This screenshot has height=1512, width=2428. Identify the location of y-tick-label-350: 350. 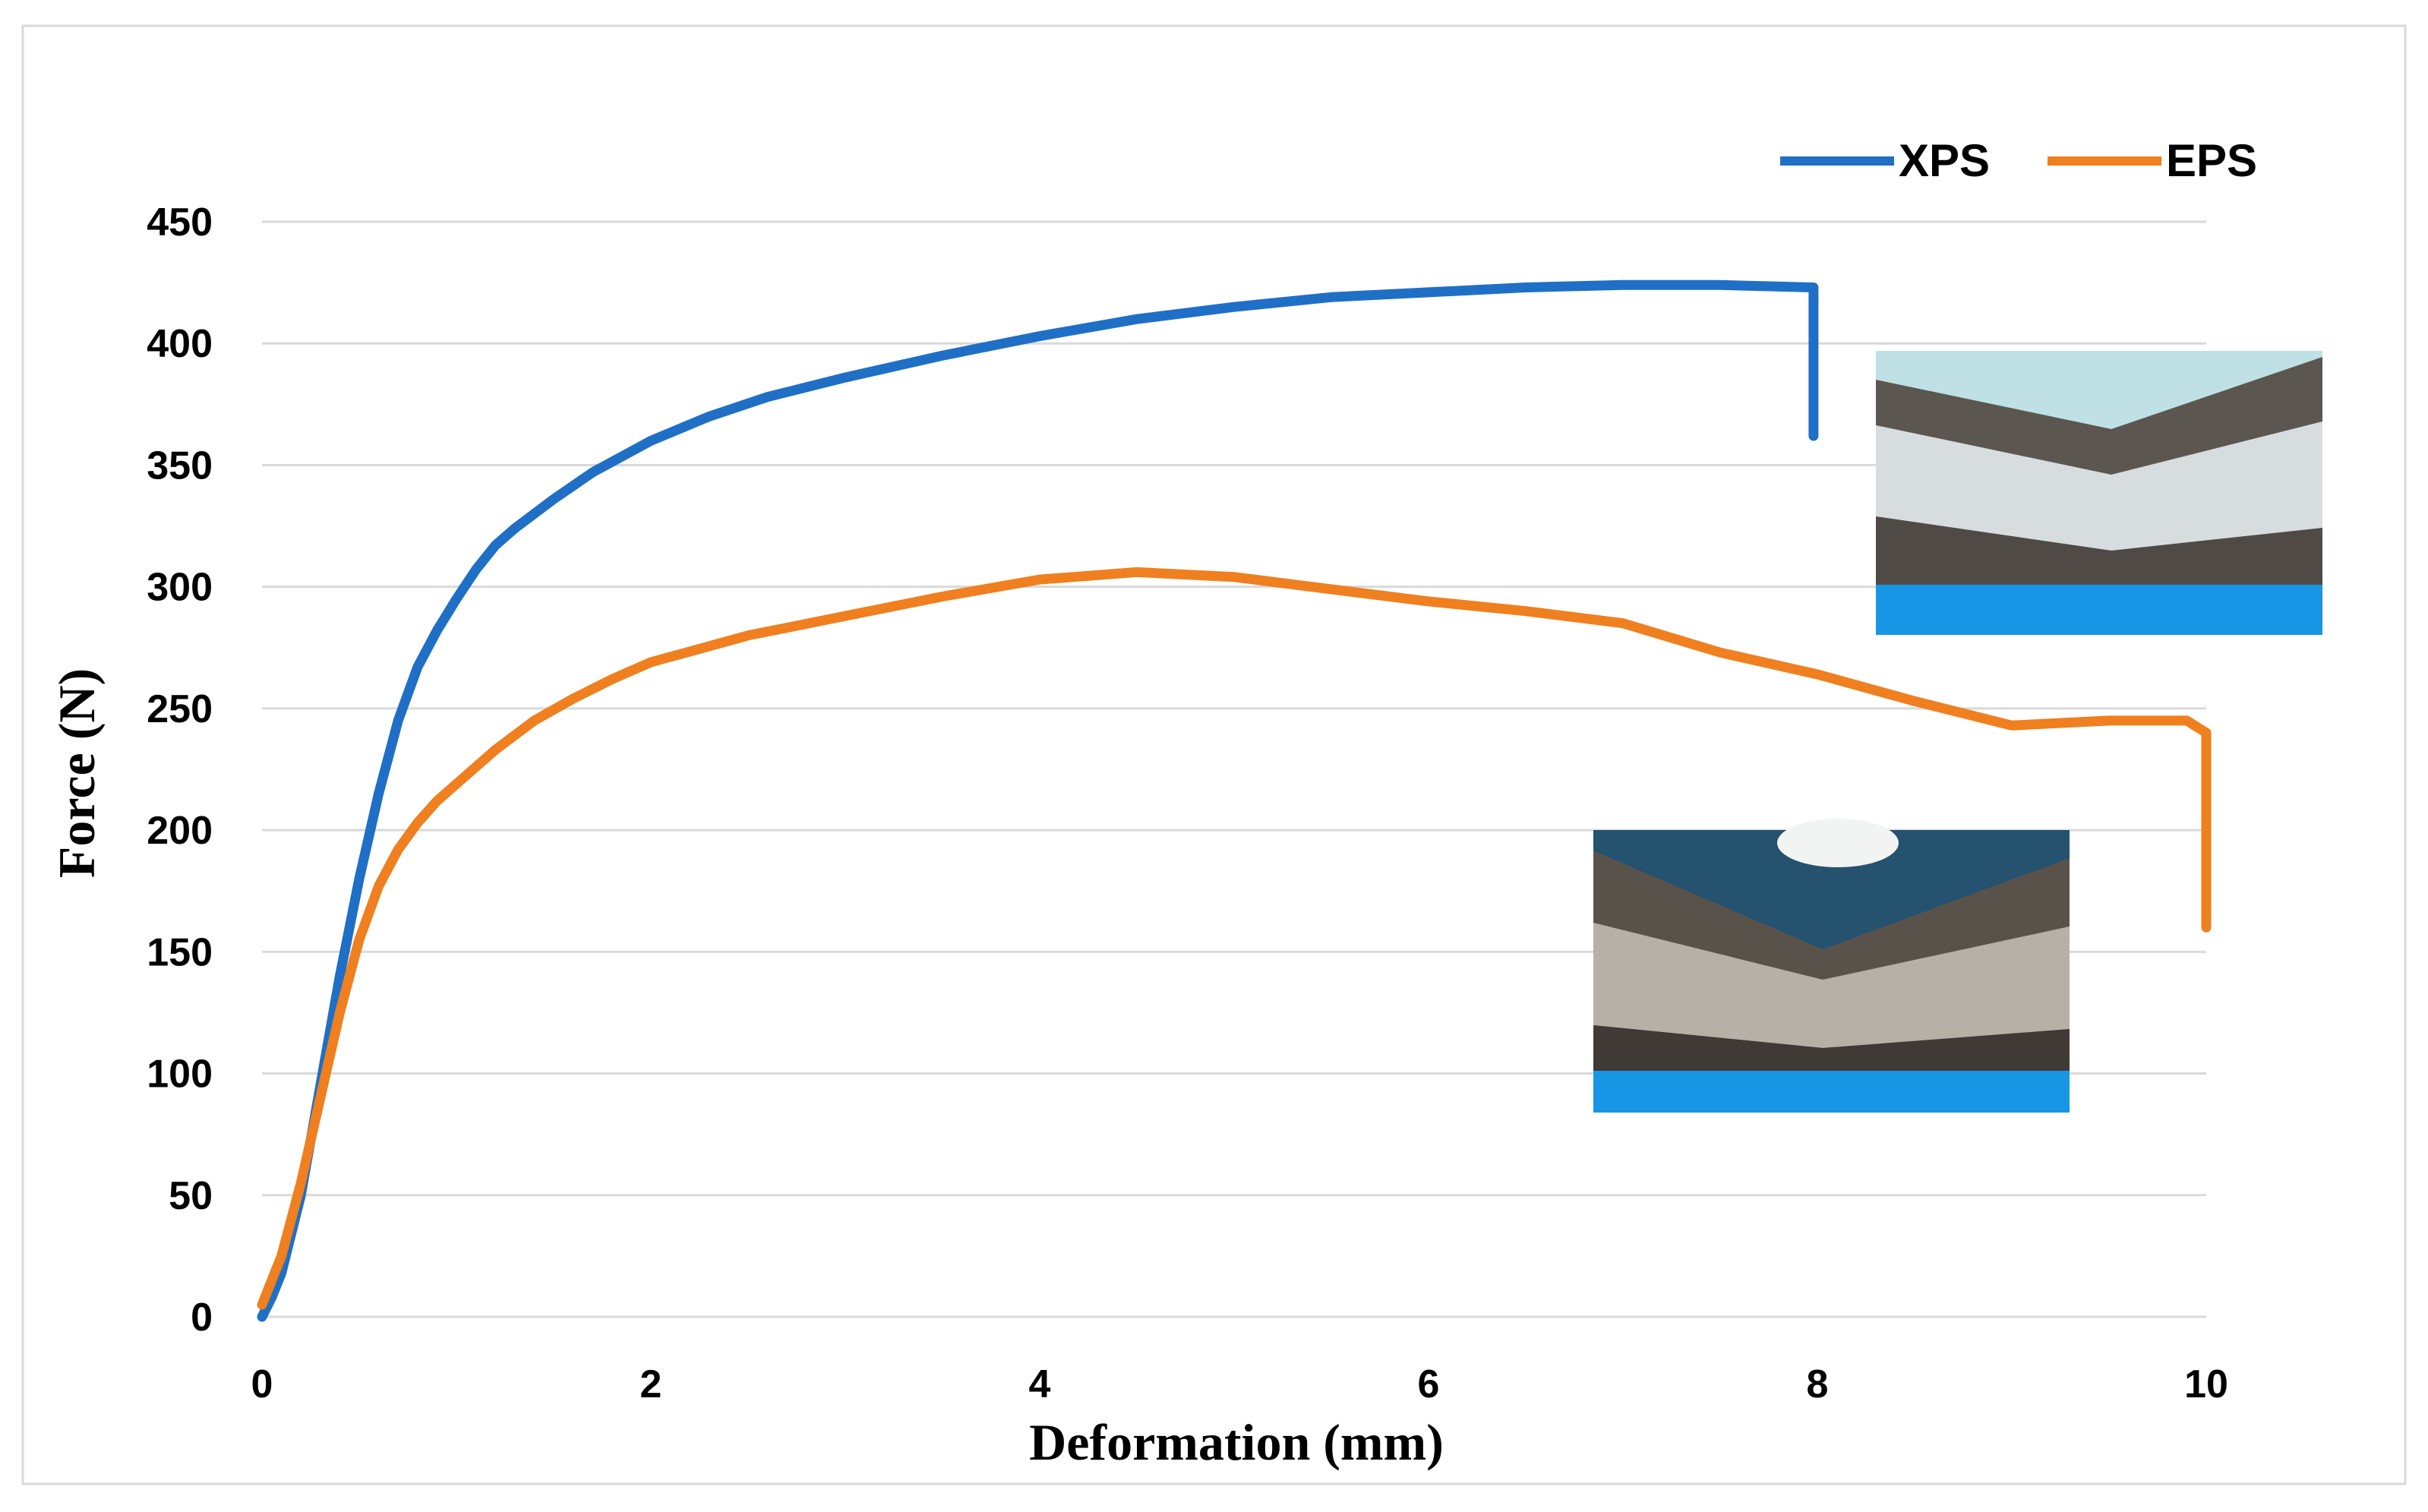
(180, 465).